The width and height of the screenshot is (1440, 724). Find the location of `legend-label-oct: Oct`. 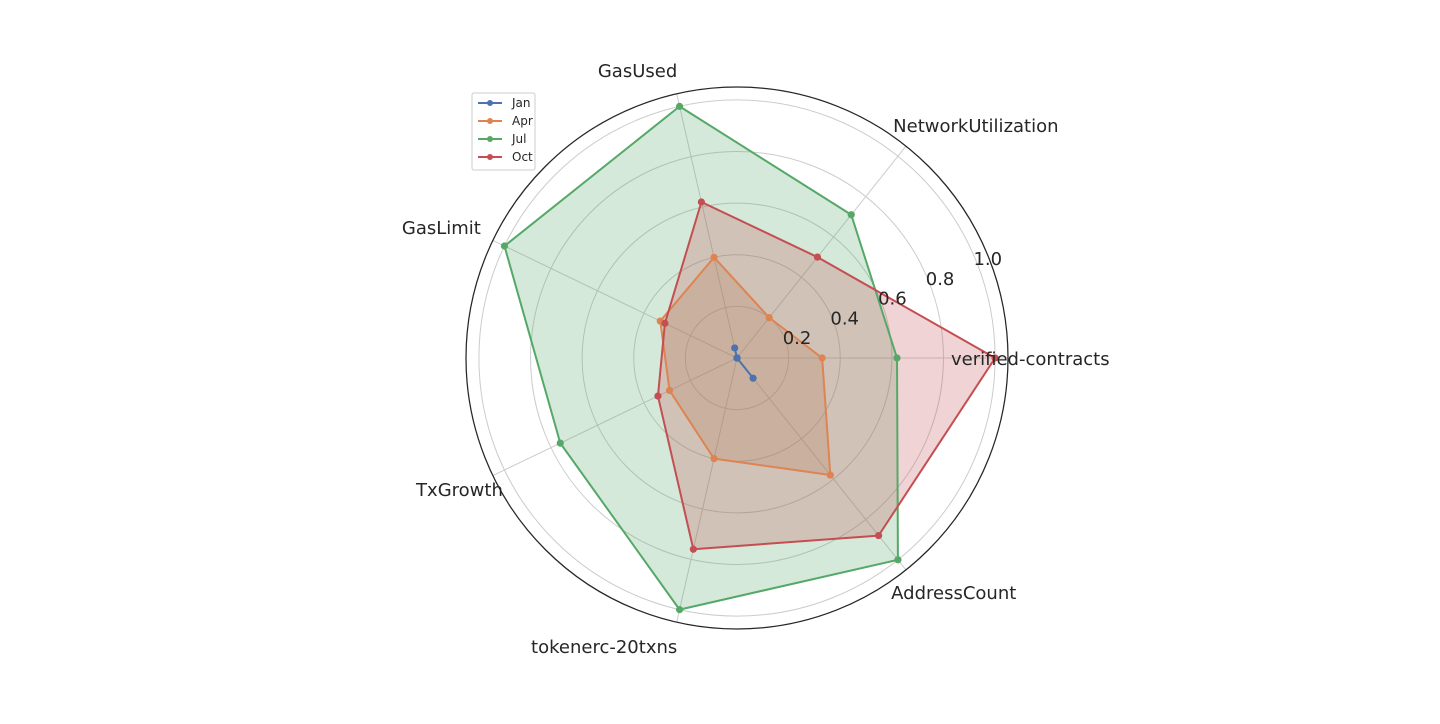

legend-label-oct: Oct is located at coordinates (522, 157).